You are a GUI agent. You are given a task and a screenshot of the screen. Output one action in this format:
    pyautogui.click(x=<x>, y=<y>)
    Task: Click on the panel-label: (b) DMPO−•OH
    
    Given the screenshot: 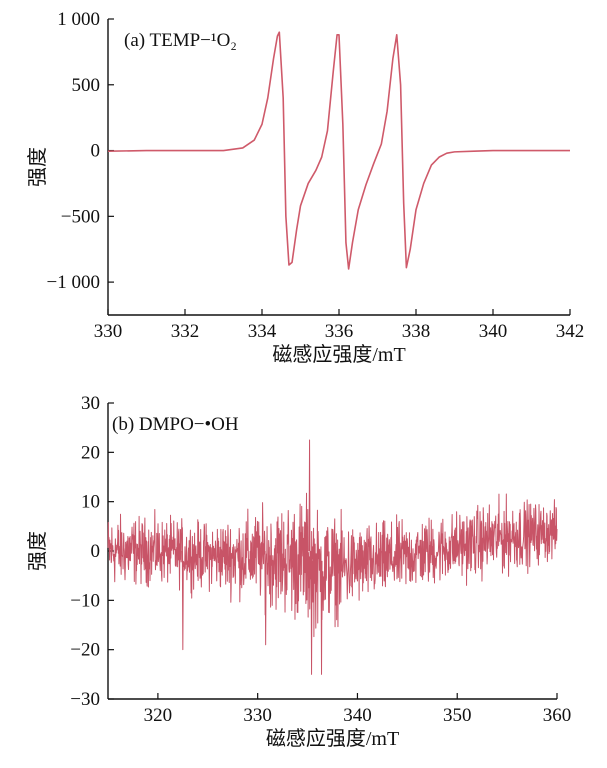 What is the action you would take?
    pyautogui.click(x=175, y=424)
    